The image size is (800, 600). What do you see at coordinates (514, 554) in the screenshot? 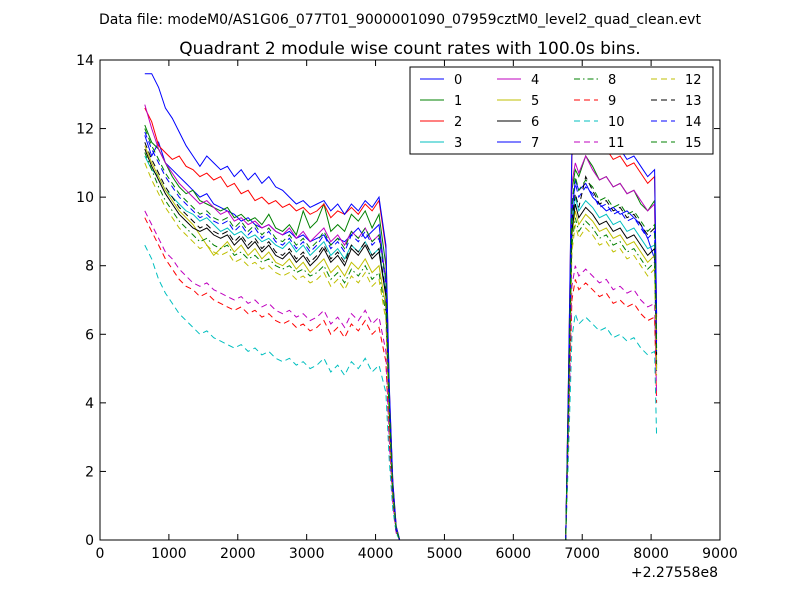
I see `x-tick-label: 6000` at bounding box center [514, 554].